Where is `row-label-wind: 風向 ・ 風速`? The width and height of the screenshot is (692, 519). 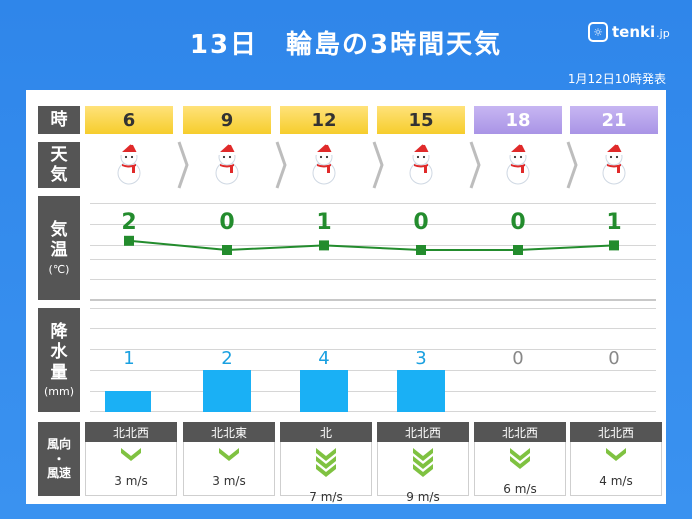 row-label-wind: 風向 ・ 風速 is located at coordinates (59, 459).